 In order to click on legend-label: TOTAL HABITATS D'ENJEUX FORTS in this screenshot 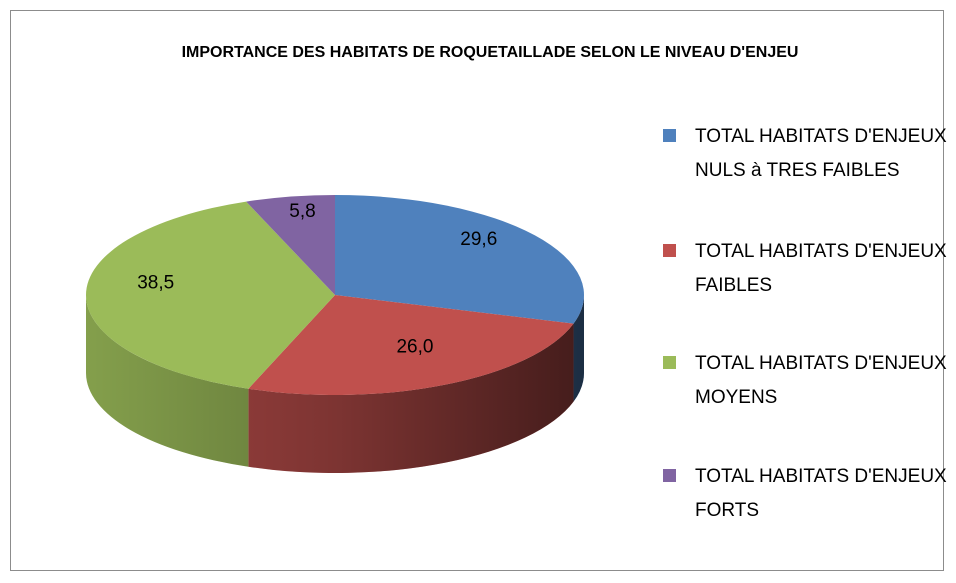, I will do `click(821, 493)`.